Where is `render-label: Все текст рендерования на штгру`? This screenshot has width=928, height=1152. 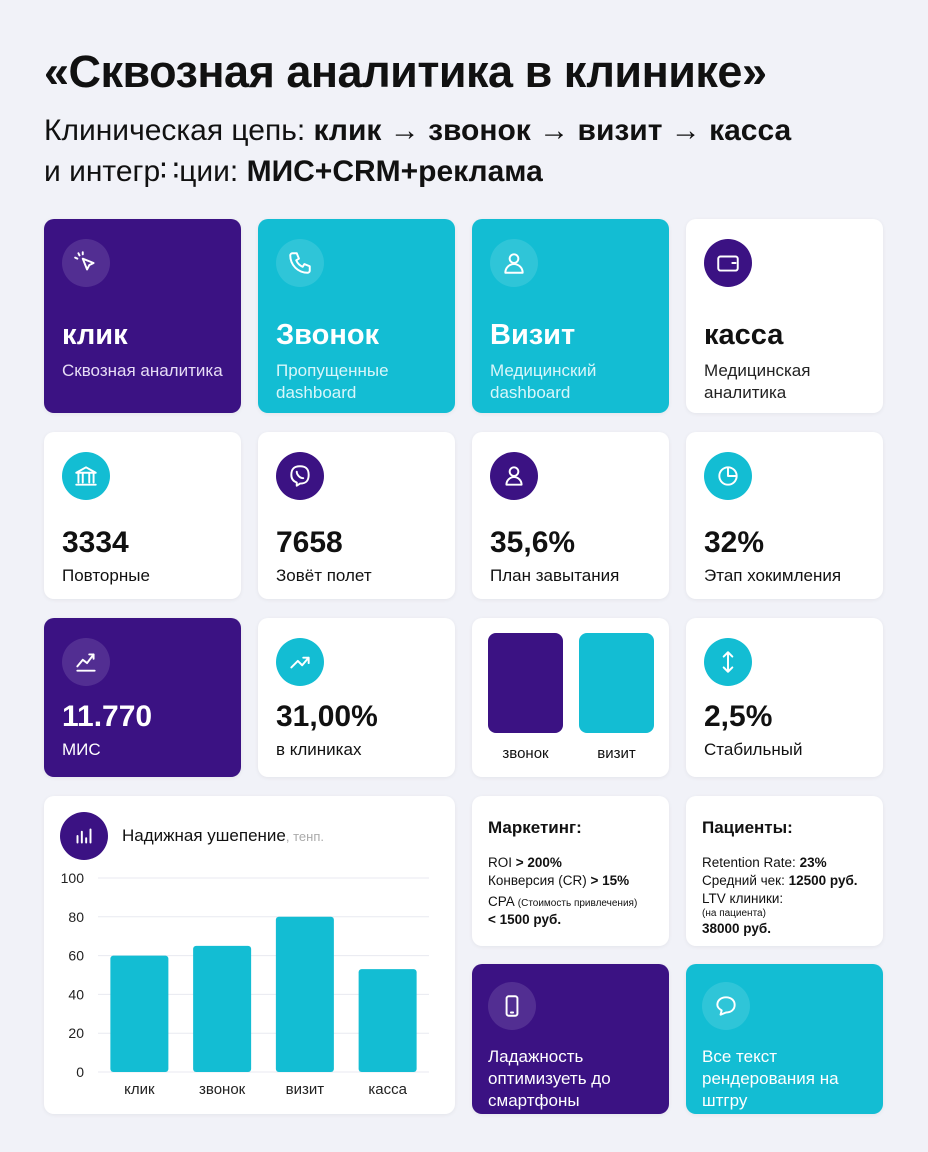 render-label: Все текст рендерования на штгру is located at coordinates (770, 1078).